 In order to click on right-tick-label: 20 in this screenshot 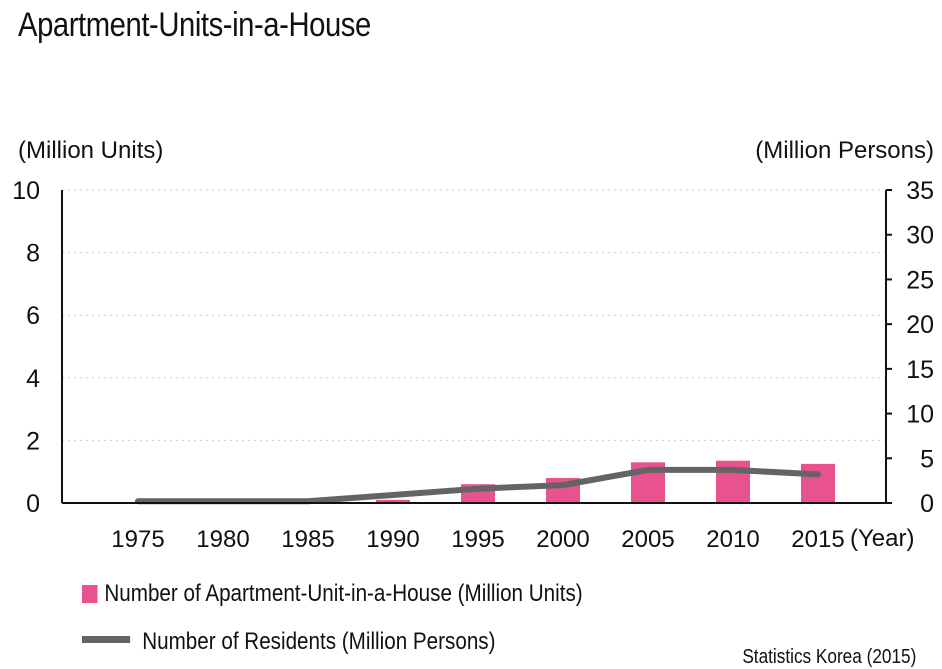, I will do `click(920, 325)`.